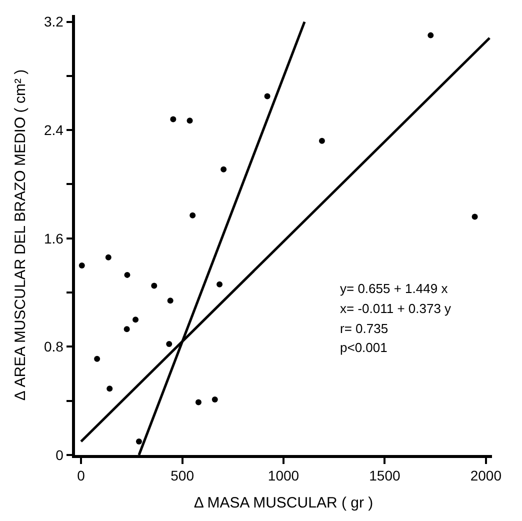  I want to click on annotation: x= -0.011 + 0.373 y, so click(396, 308).